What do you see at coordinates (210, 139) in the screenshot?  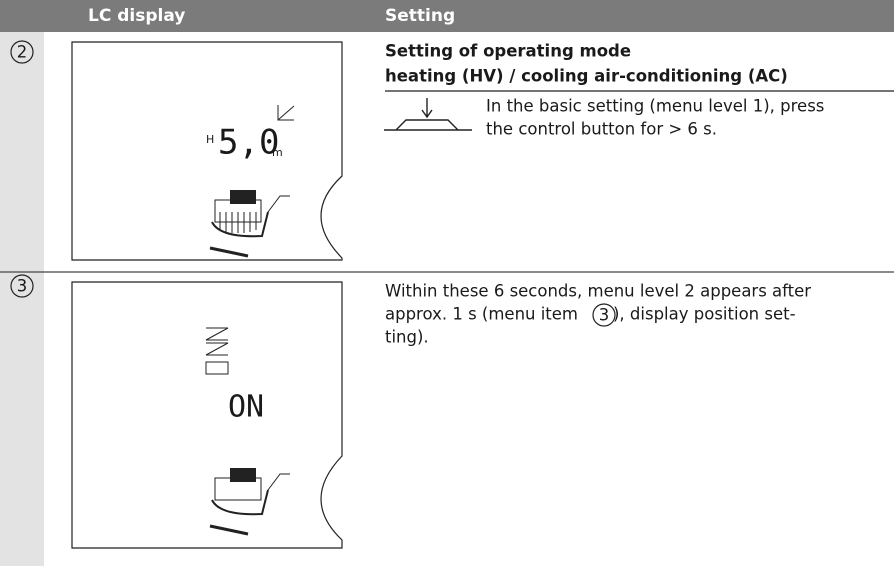 I see `lcd-text: H` at bounding box center [210, 139].